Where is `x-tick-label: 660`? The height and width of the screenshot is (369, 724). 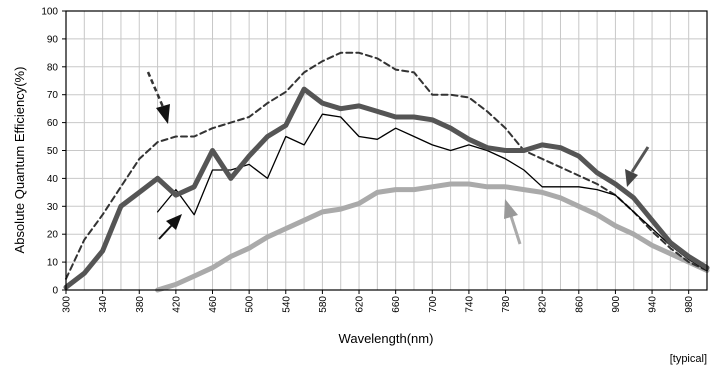 x-tick-label: 660 is located at coordinates (396, 304).